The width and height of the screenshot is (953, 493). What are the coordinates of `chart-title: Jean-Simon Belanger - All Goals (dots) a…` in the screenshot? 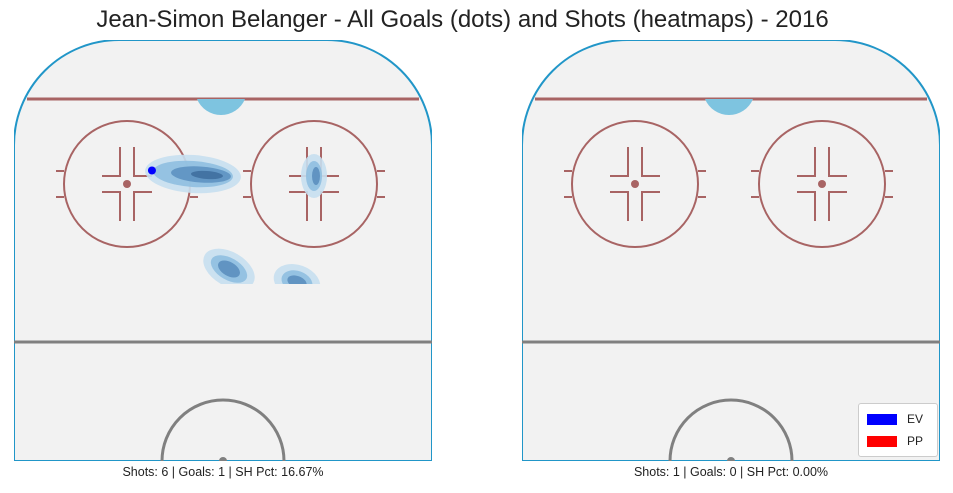 It's located at (462, 19).